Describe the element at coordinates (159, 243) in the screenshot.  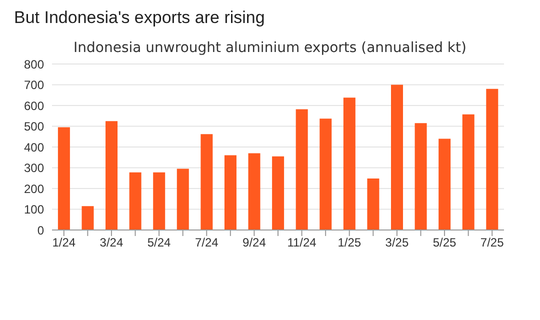
I see `x-tick-label: 5/24` at that location.